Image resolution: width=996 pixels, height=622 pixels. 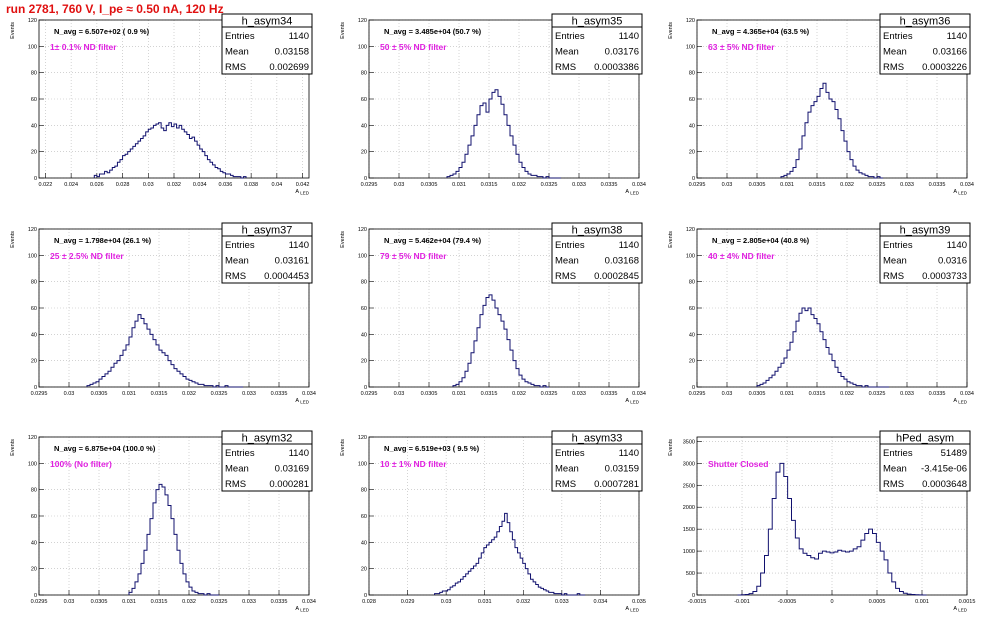 What do you see at coordinates (761, 31) in the screenshot?
I see `navg-label: N_avg = 4.365e+04 (63.5 %)` at bounding box center [761, 31].